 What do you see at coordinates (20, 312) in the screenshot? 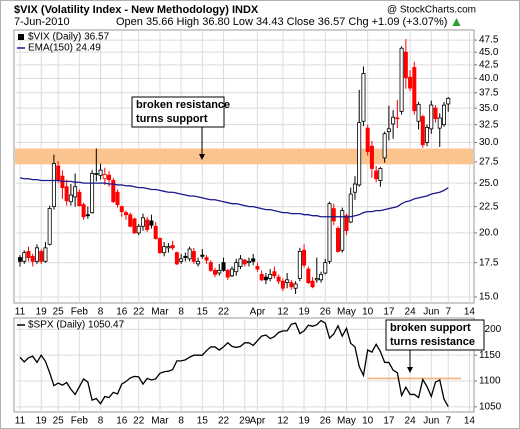
I see `x-tick-label: 11` at bounding box center [20, 312].